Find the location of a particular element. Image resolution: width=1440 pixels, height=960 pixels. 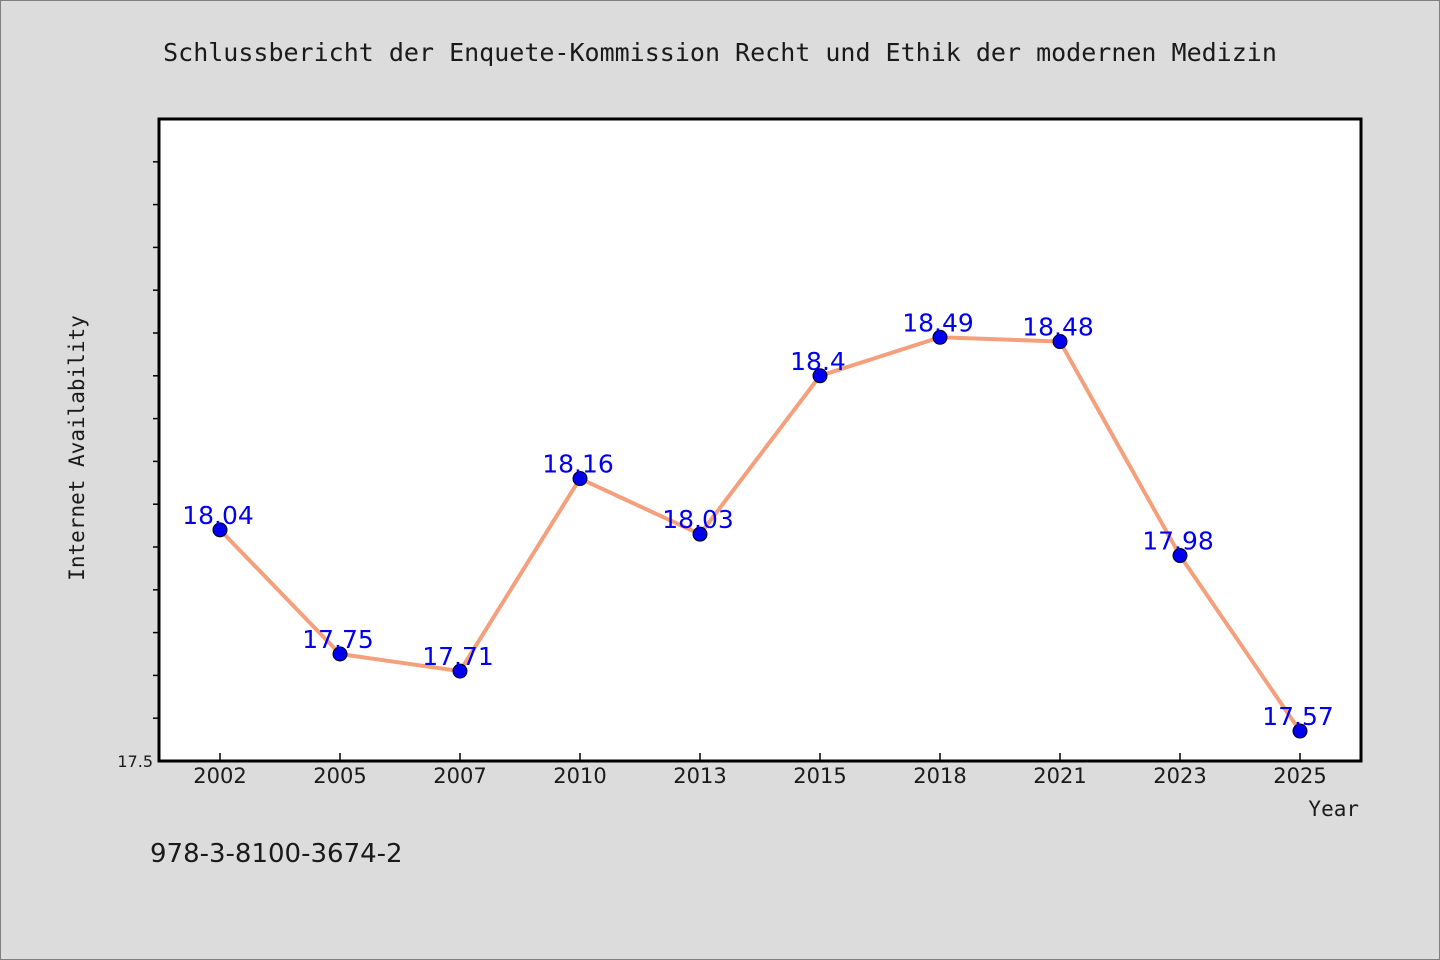

data-label: 18.16 is located at coordinates (578, 464).